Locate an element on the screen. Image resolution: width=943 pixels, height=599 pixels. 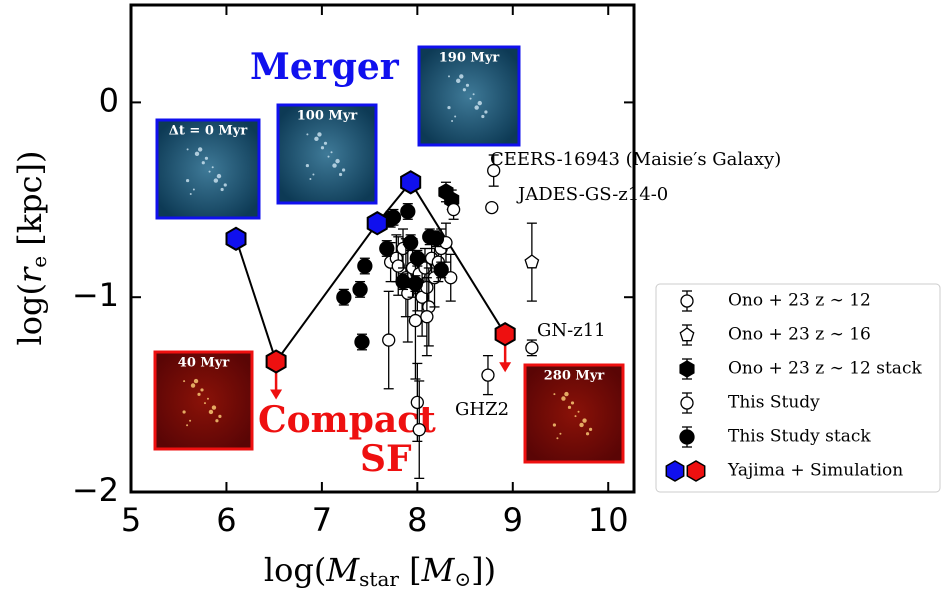
annotation: GHZ2 is located at coordinates (482, 409).